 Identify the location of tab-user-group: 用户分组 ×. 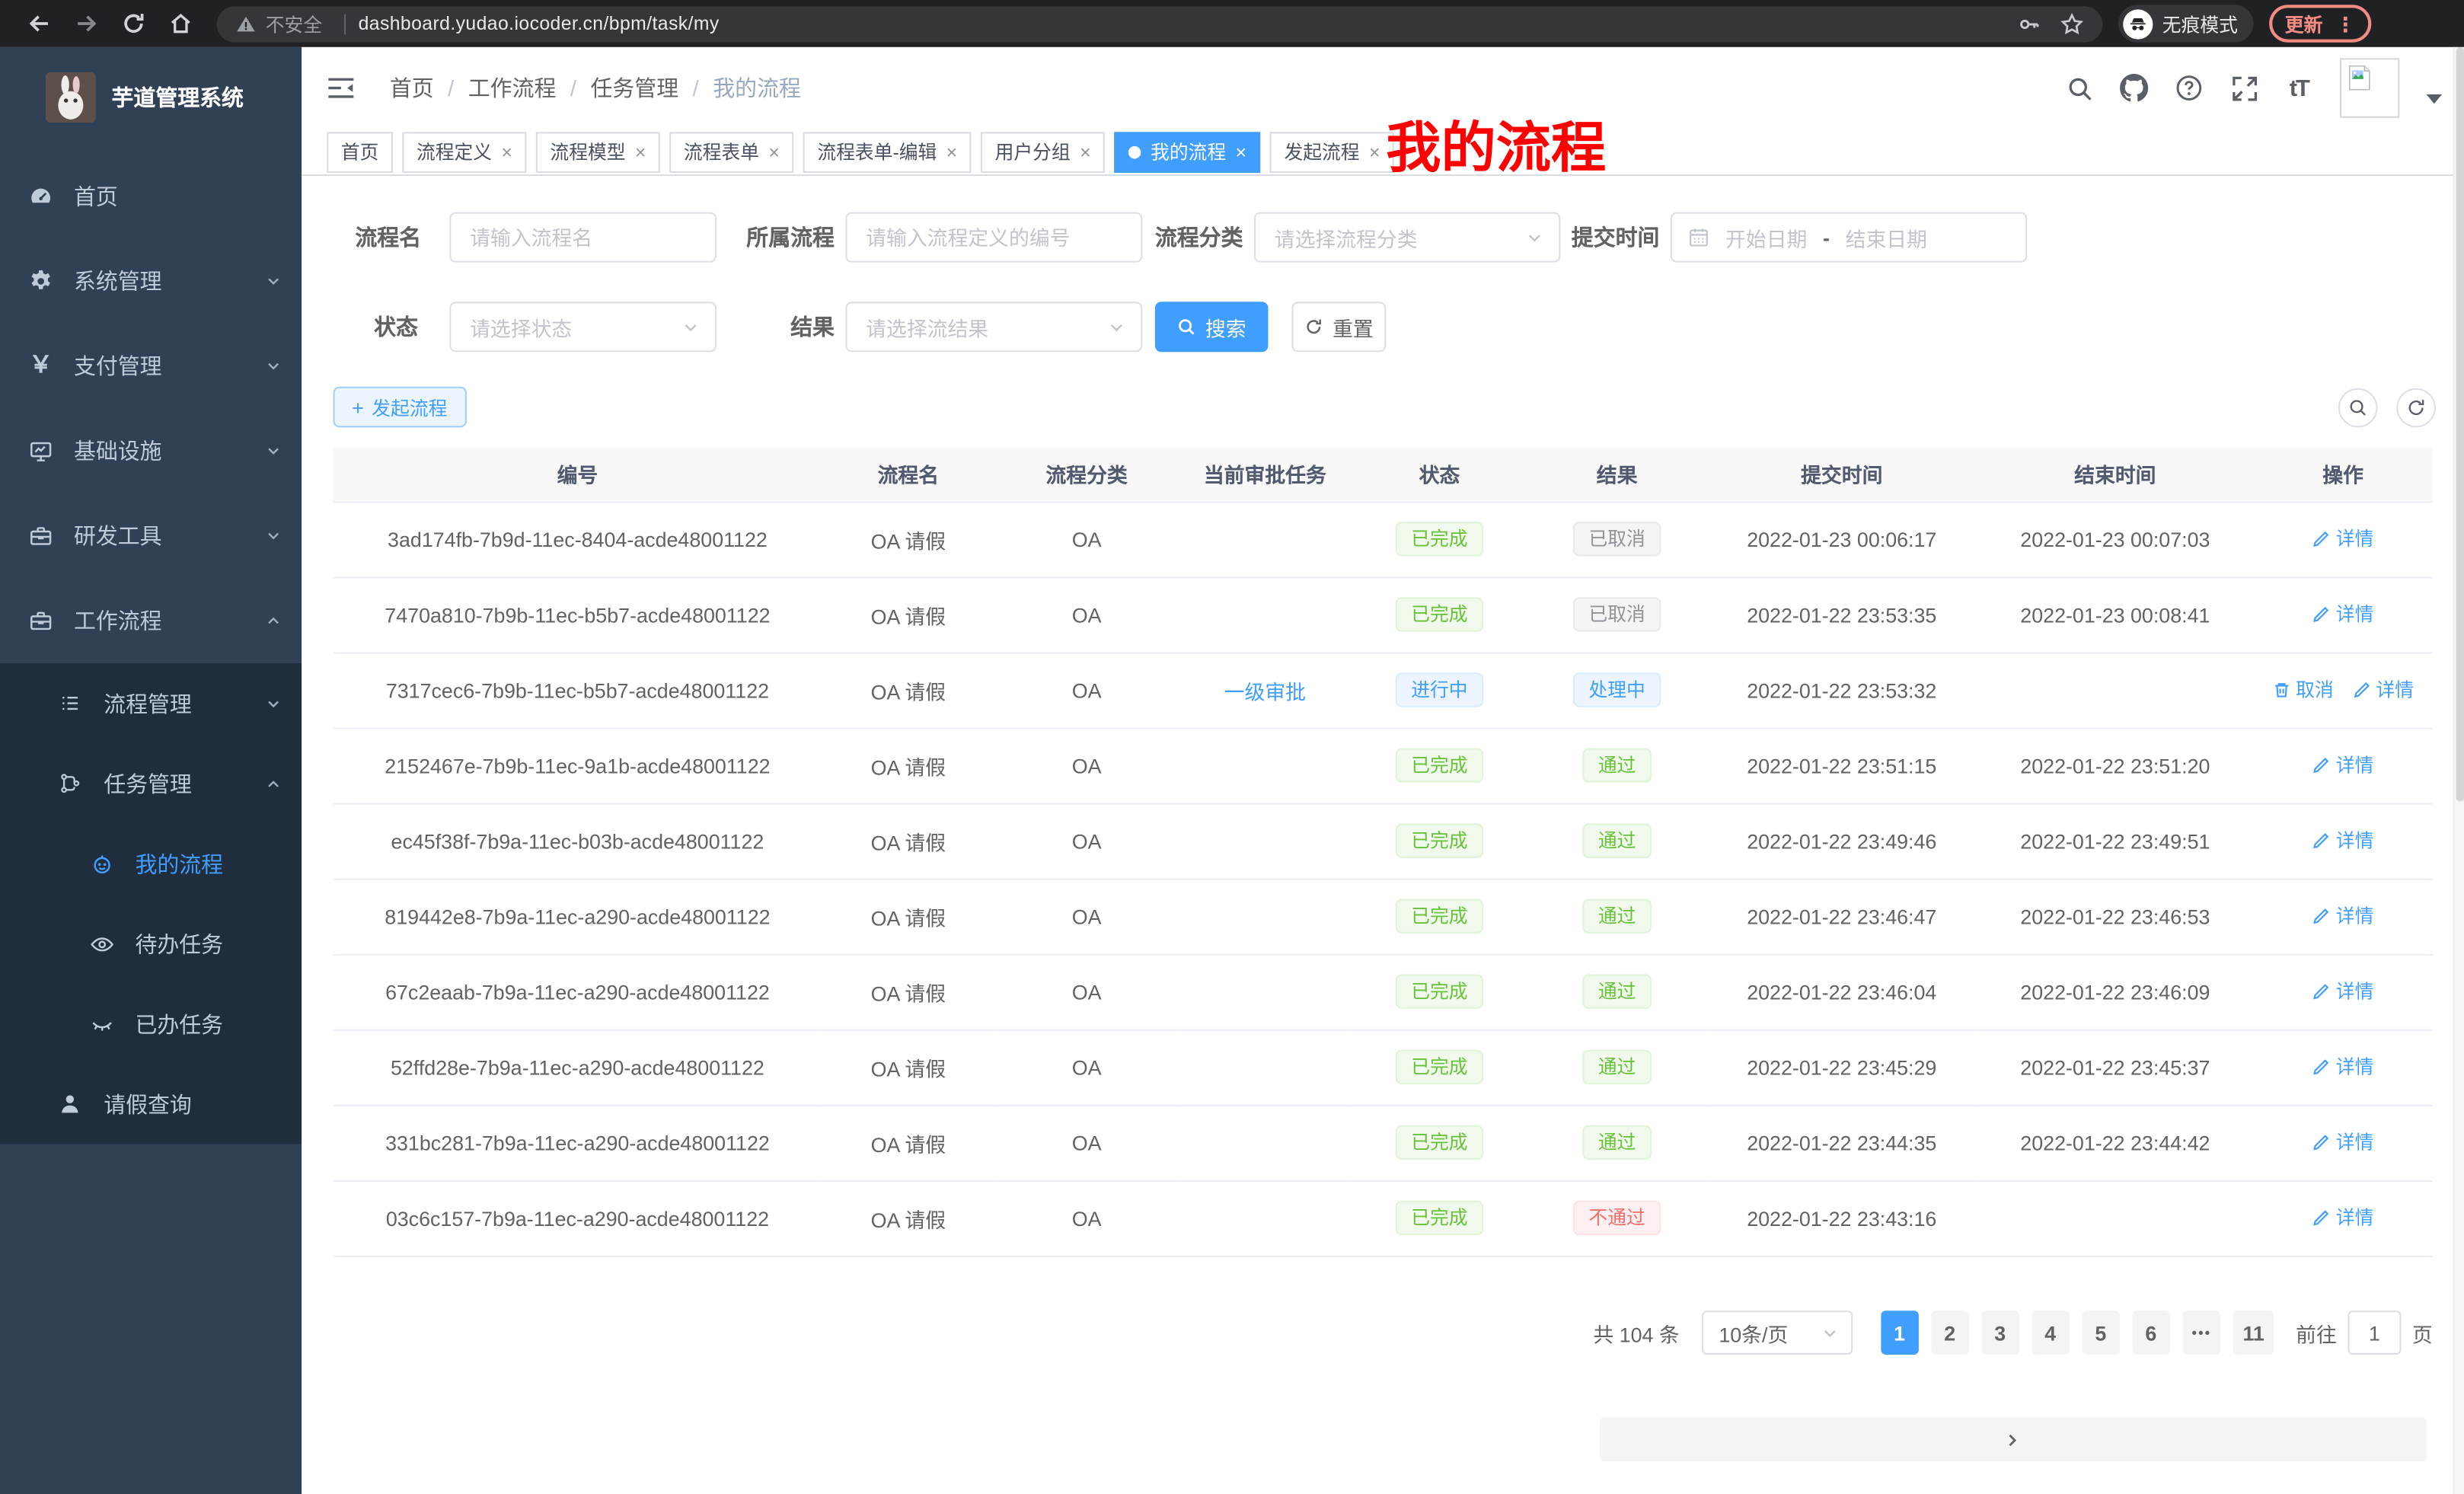
(1043, 151).